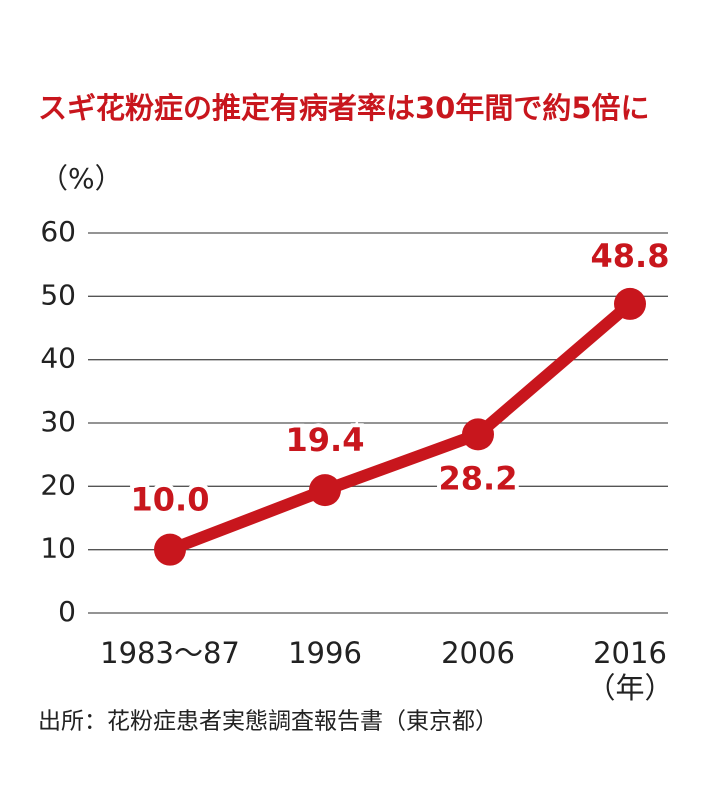 This screenshot has width=710, height=798. What do you see at coordinates (81, 178) in the screenshot?
I see `y-axis-label: （%）` at bounding box center [81, 178].